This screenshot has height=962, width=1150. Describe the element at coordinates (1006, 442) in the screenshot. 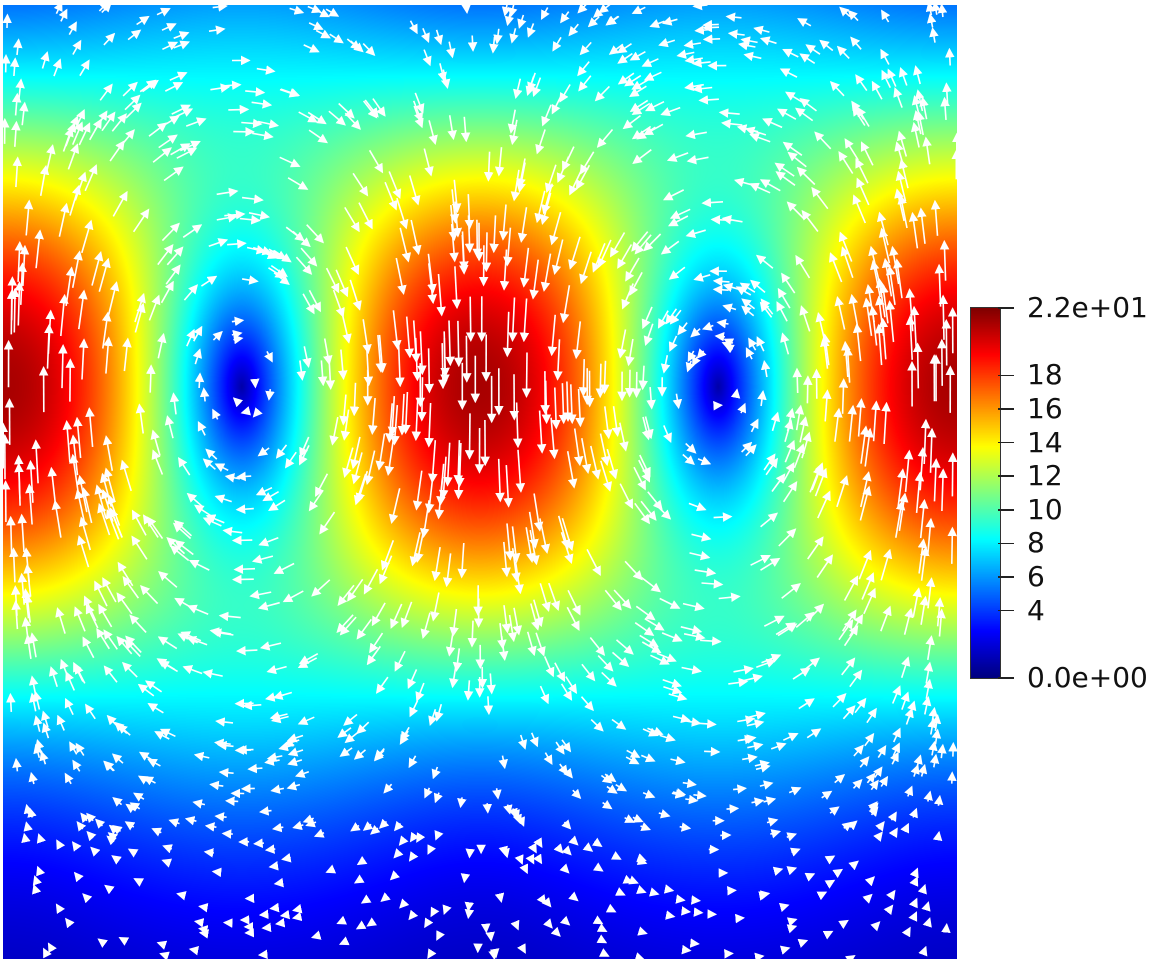

I see `colorbar-tick` at that location.